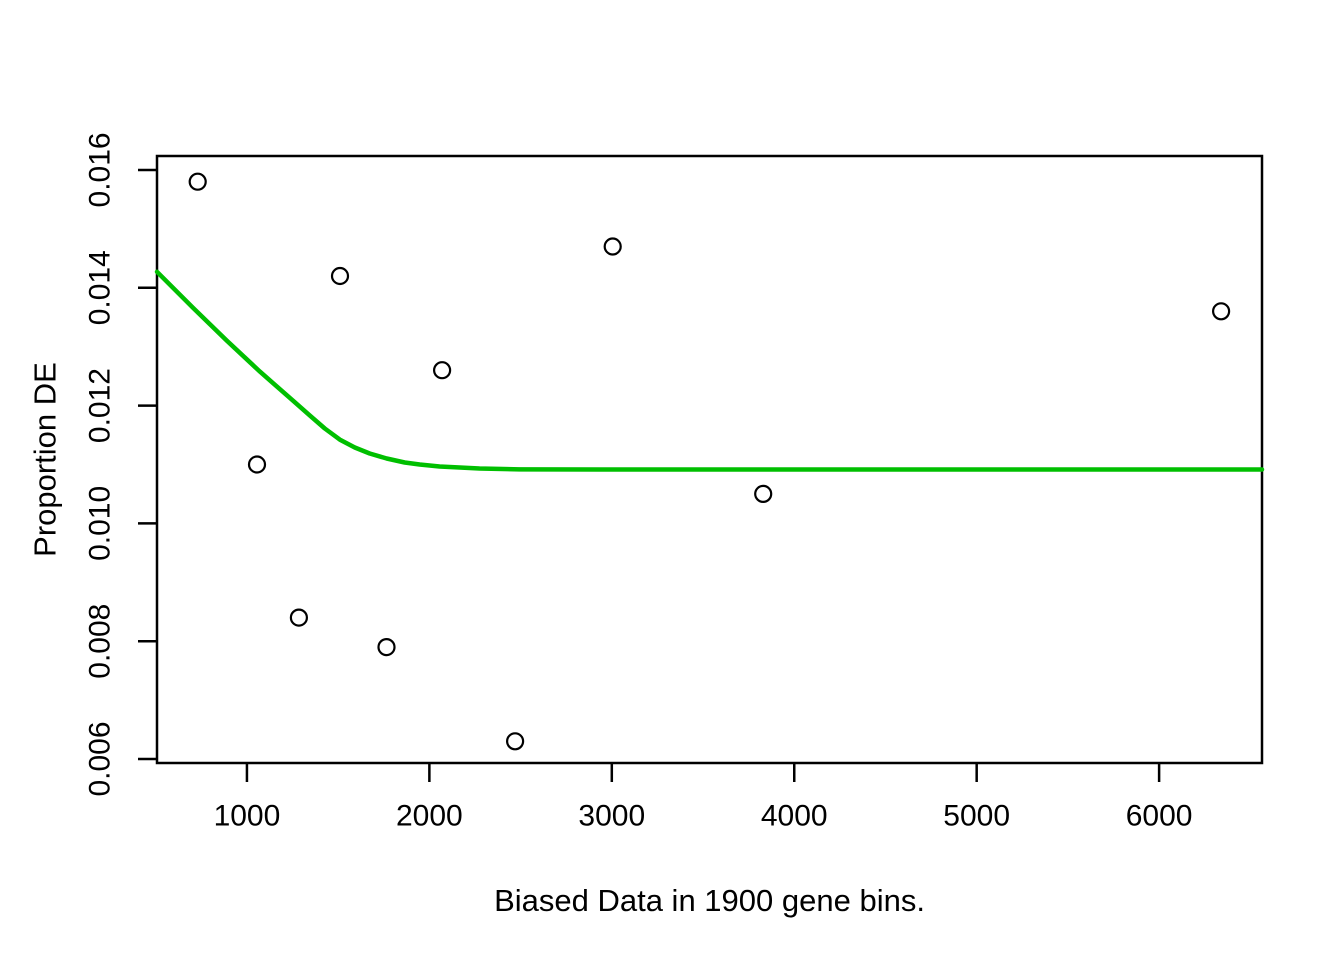  Describe the element at coordinates (100, 523) in the screenshot. I see `y-tick-label: 0.010` at that location.